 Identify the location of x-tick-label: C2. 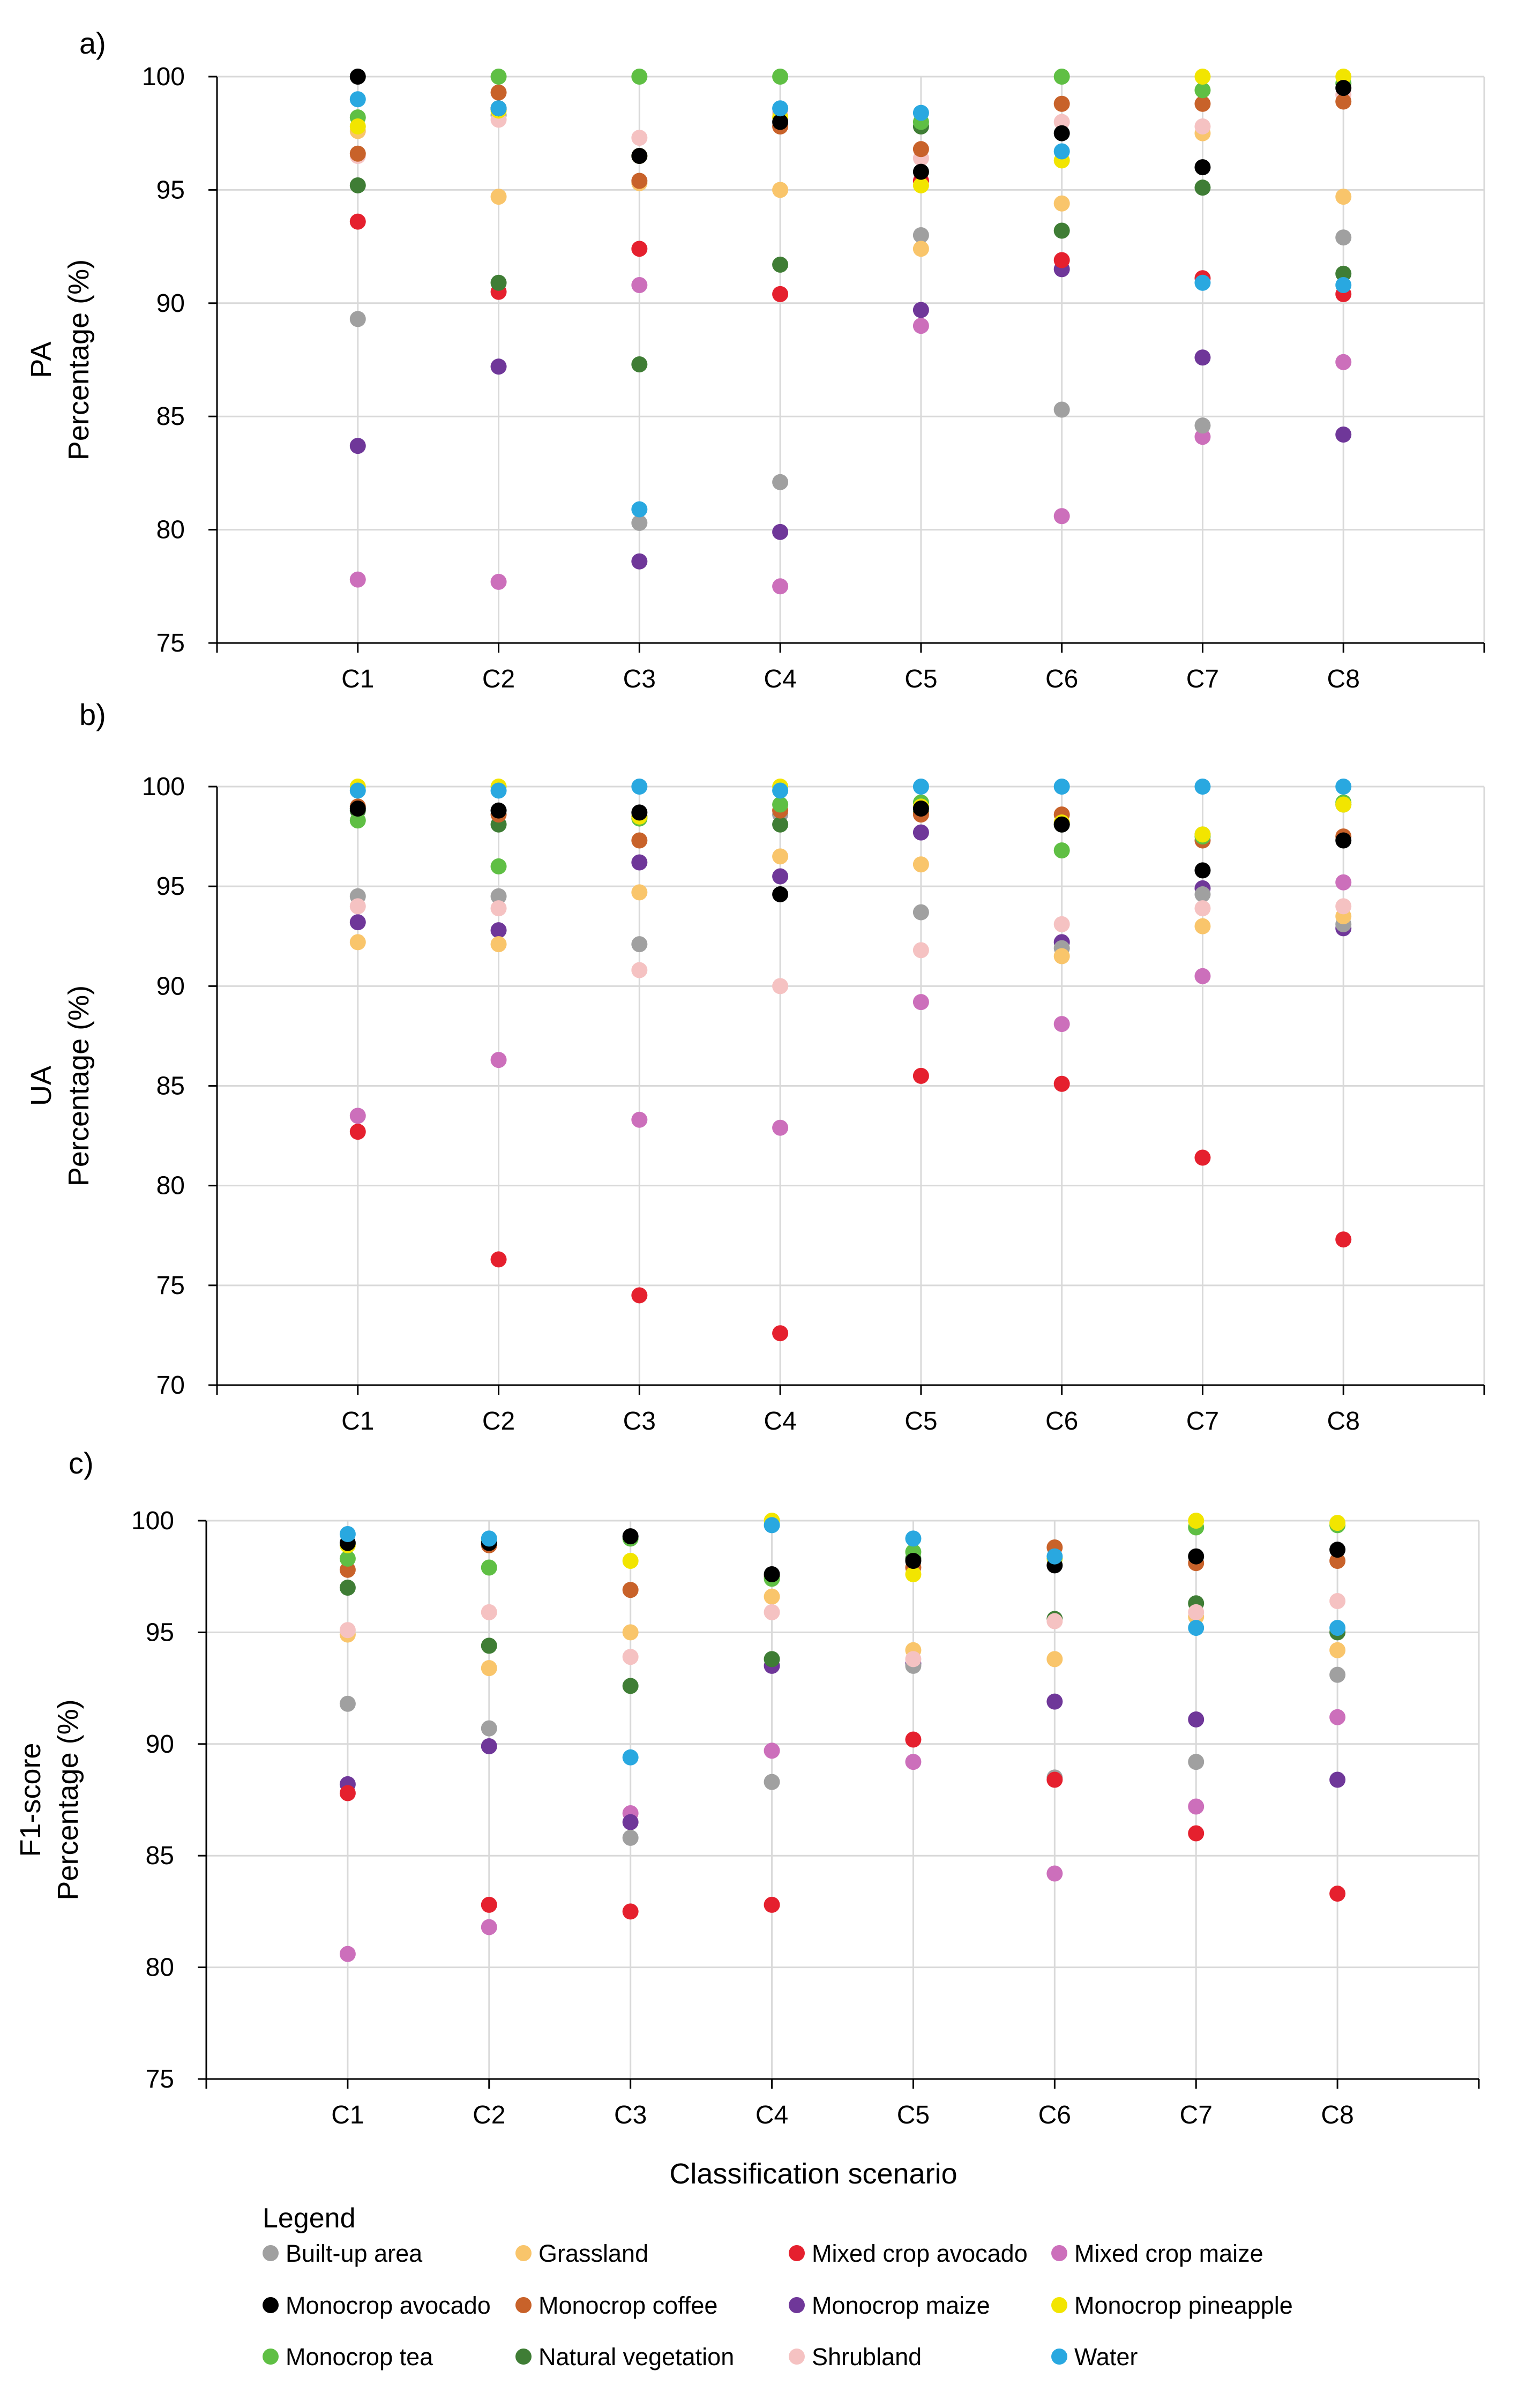
(498, 679).